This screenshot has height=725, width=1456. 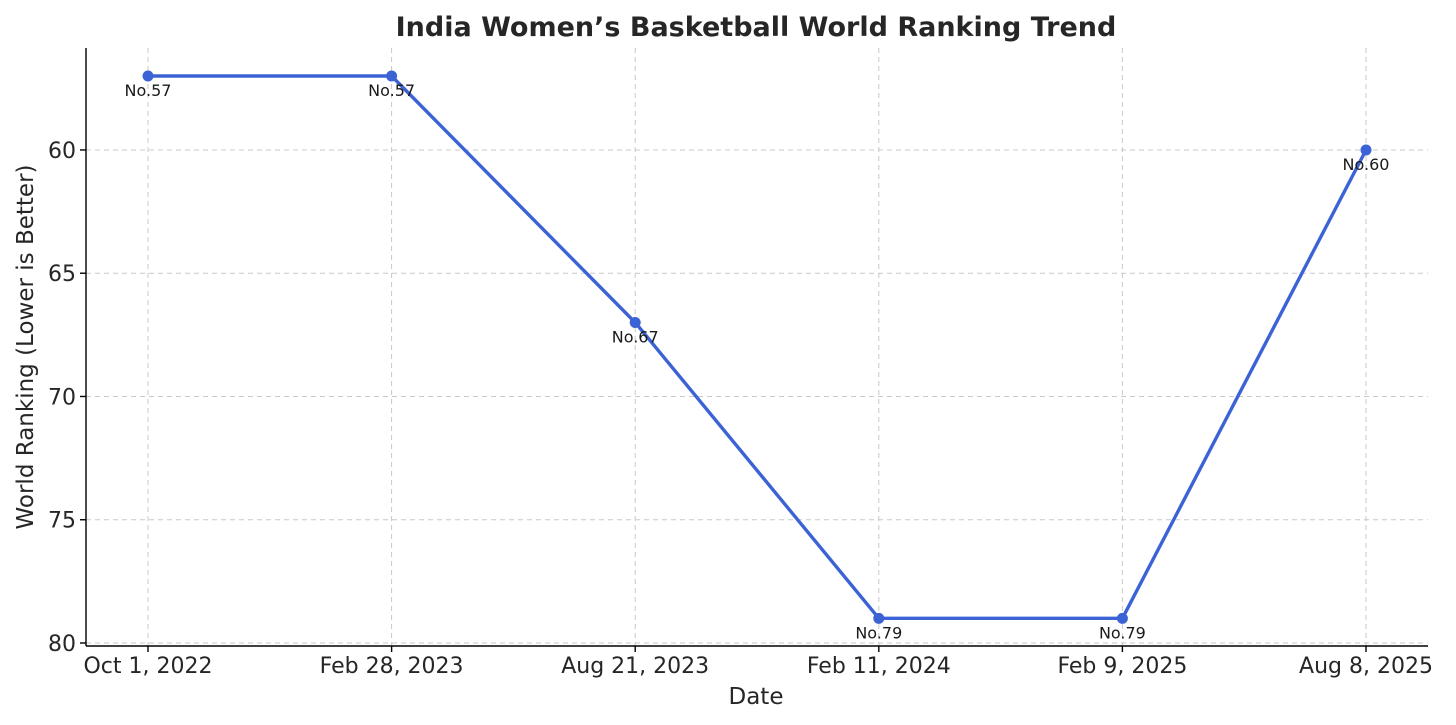 What do you see at coordinates (635, 666) in the screenshot?
I see `x-tick-label: Aug 21, 2023` at bounding box center [635, 666].